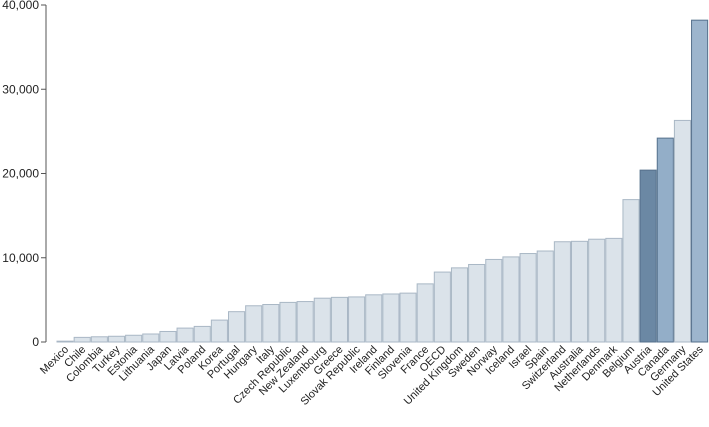 The width and height of the screenshot is (709, 427). I want to click on bar-mexico, so click(65, 341).